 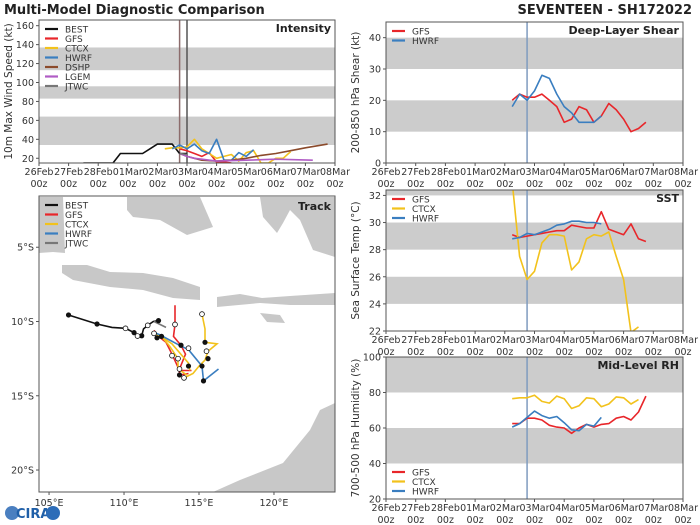 I want to click on x-tick-label-date: 03Mar, so click(x=534, y=508).